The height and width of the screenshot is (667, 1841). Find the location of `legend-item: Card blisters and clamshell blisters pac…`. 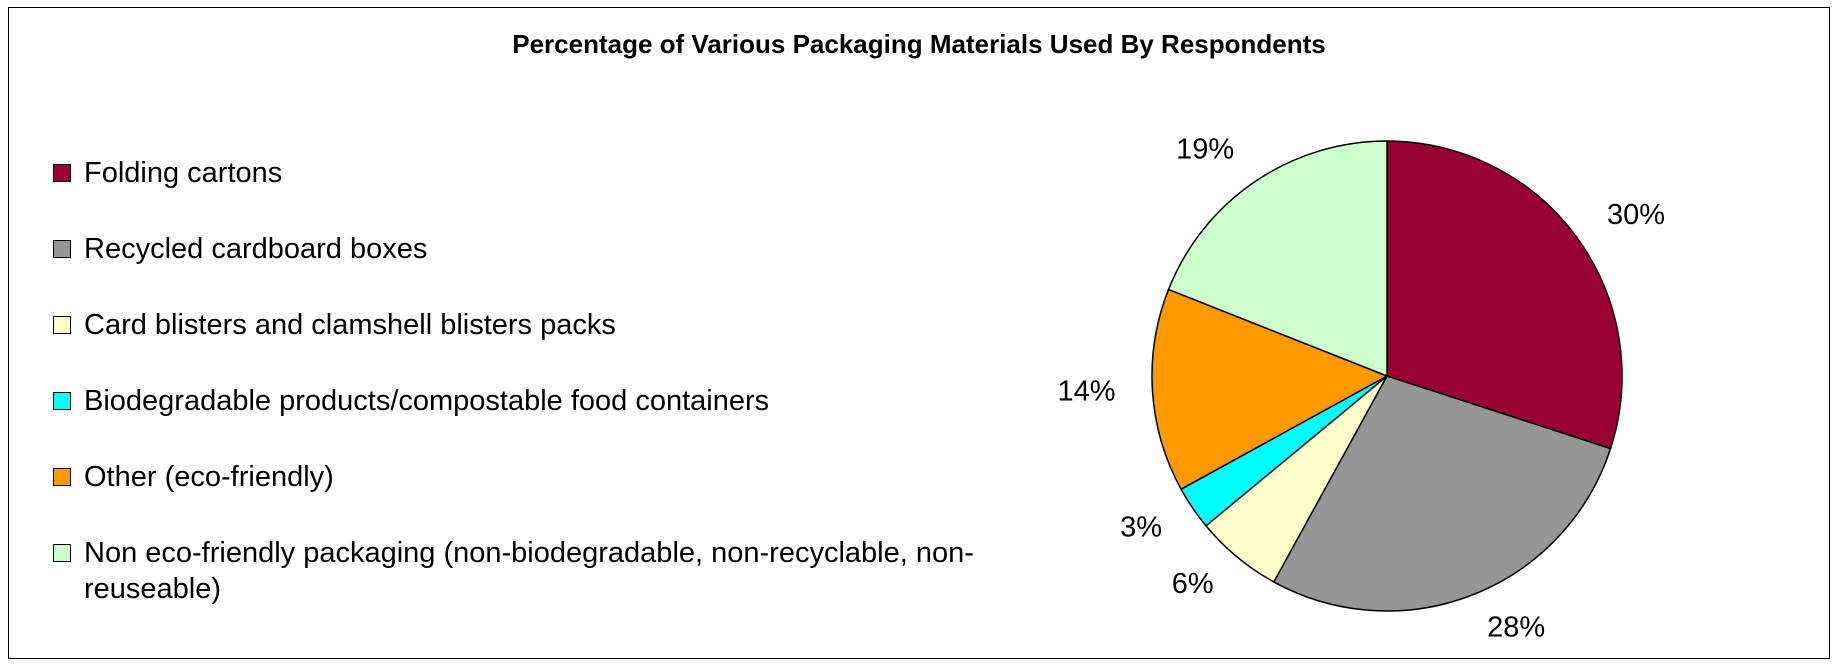

legend-item: Card blisters and clamshell blisters pac… is located at coordinates (523, 345).